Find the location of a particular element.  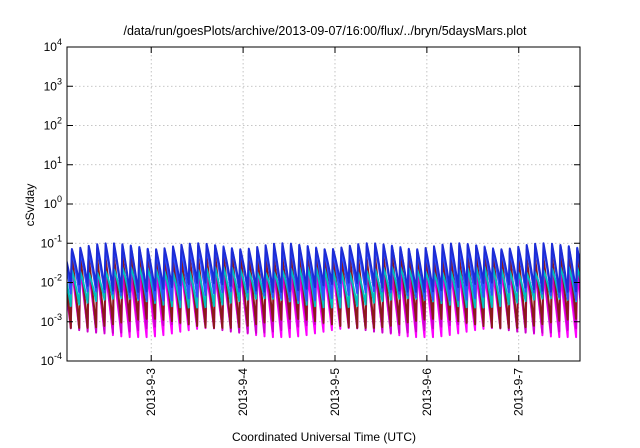

y-tick-label: 10¹ is located at coordinates (53, 163).